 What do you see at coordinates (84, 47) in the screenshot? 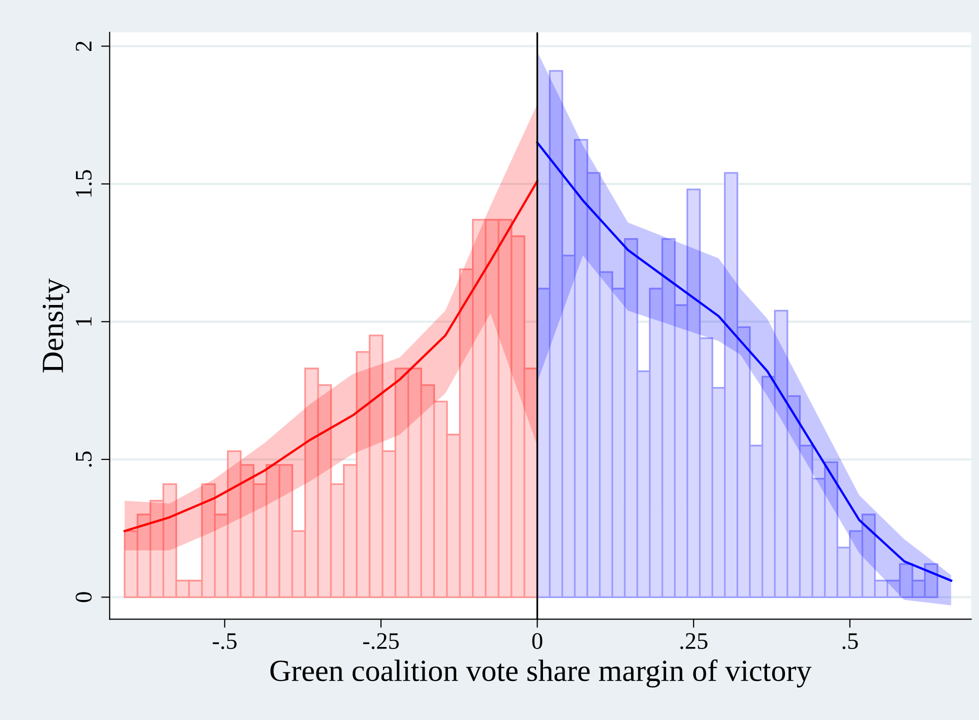
I see `y-tick-label: 2` at bounding box center [84, 47].